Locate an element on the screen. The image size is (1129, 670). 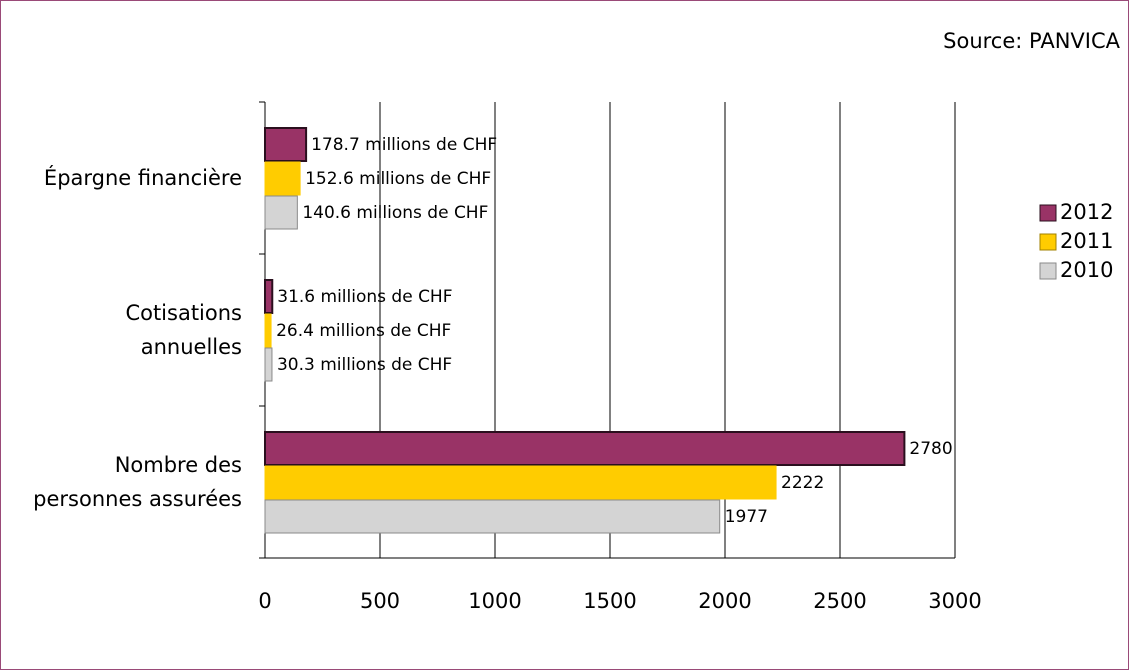
data-label: 30.3 millions de CHF is located at coordinates (364, 365).